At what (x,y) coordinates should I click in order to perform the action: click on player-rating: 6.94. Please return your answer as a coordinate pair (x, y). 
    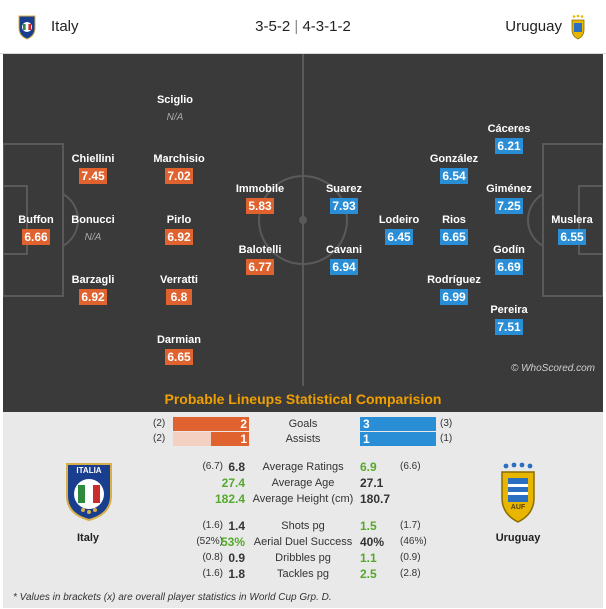
    Looking at the image, I should click on (344, 267).